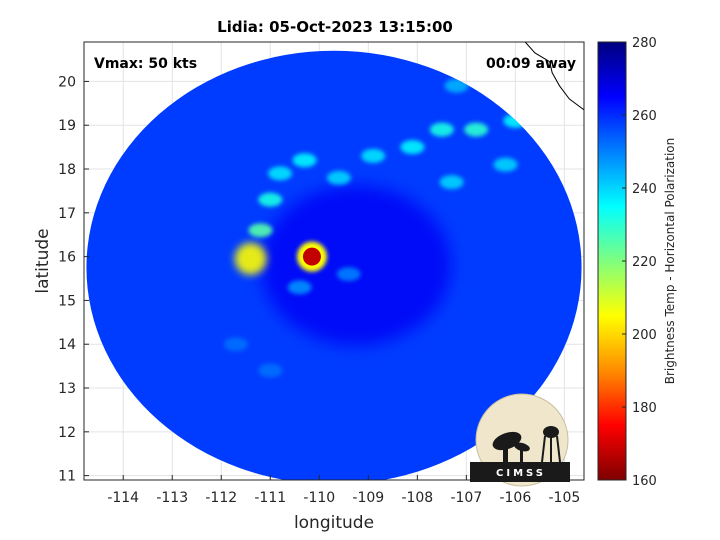 This screenshot has width=720, height=540. What do you see at coordinates (270, 498) in the screenshot?
I see `x-tick-label-3: -111` at bounding box center [270, 498].